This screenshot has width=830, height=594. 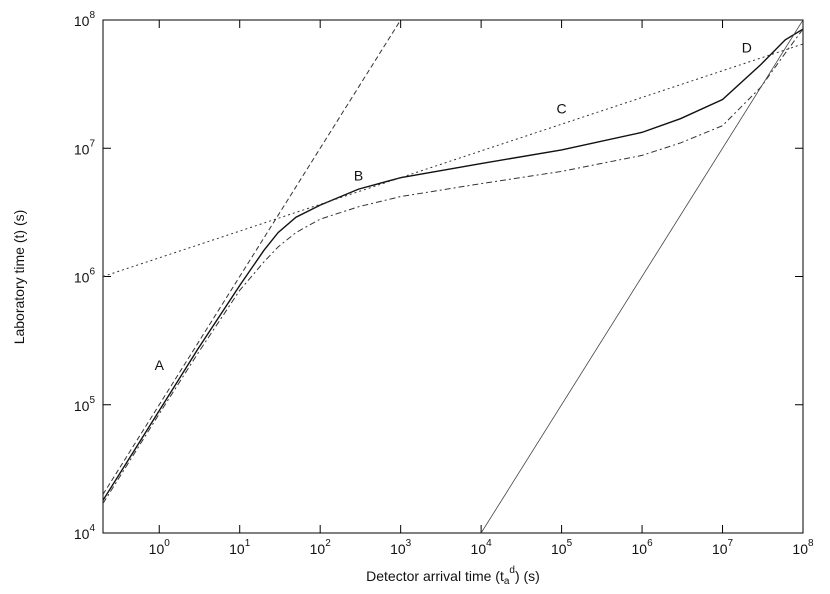 I want to click on x-tick-label: 101​, so click(x=240, y=547).